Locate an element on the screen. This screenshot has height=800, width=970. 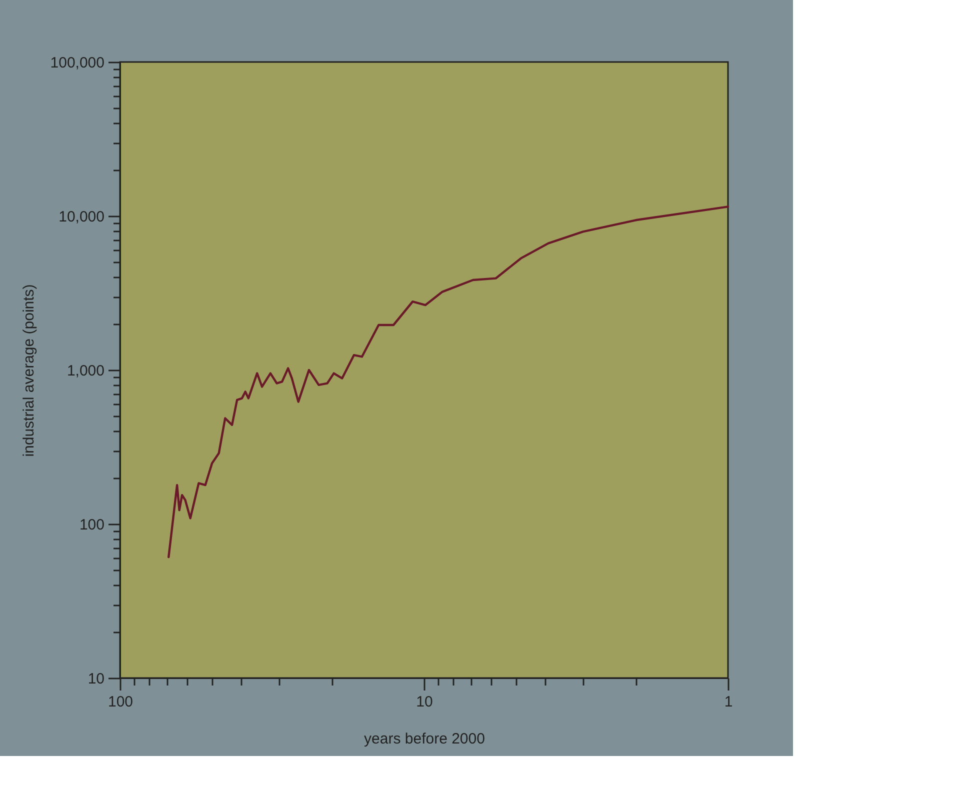
x-axis-title: years before 2000 is located at coordinates (424, 739).